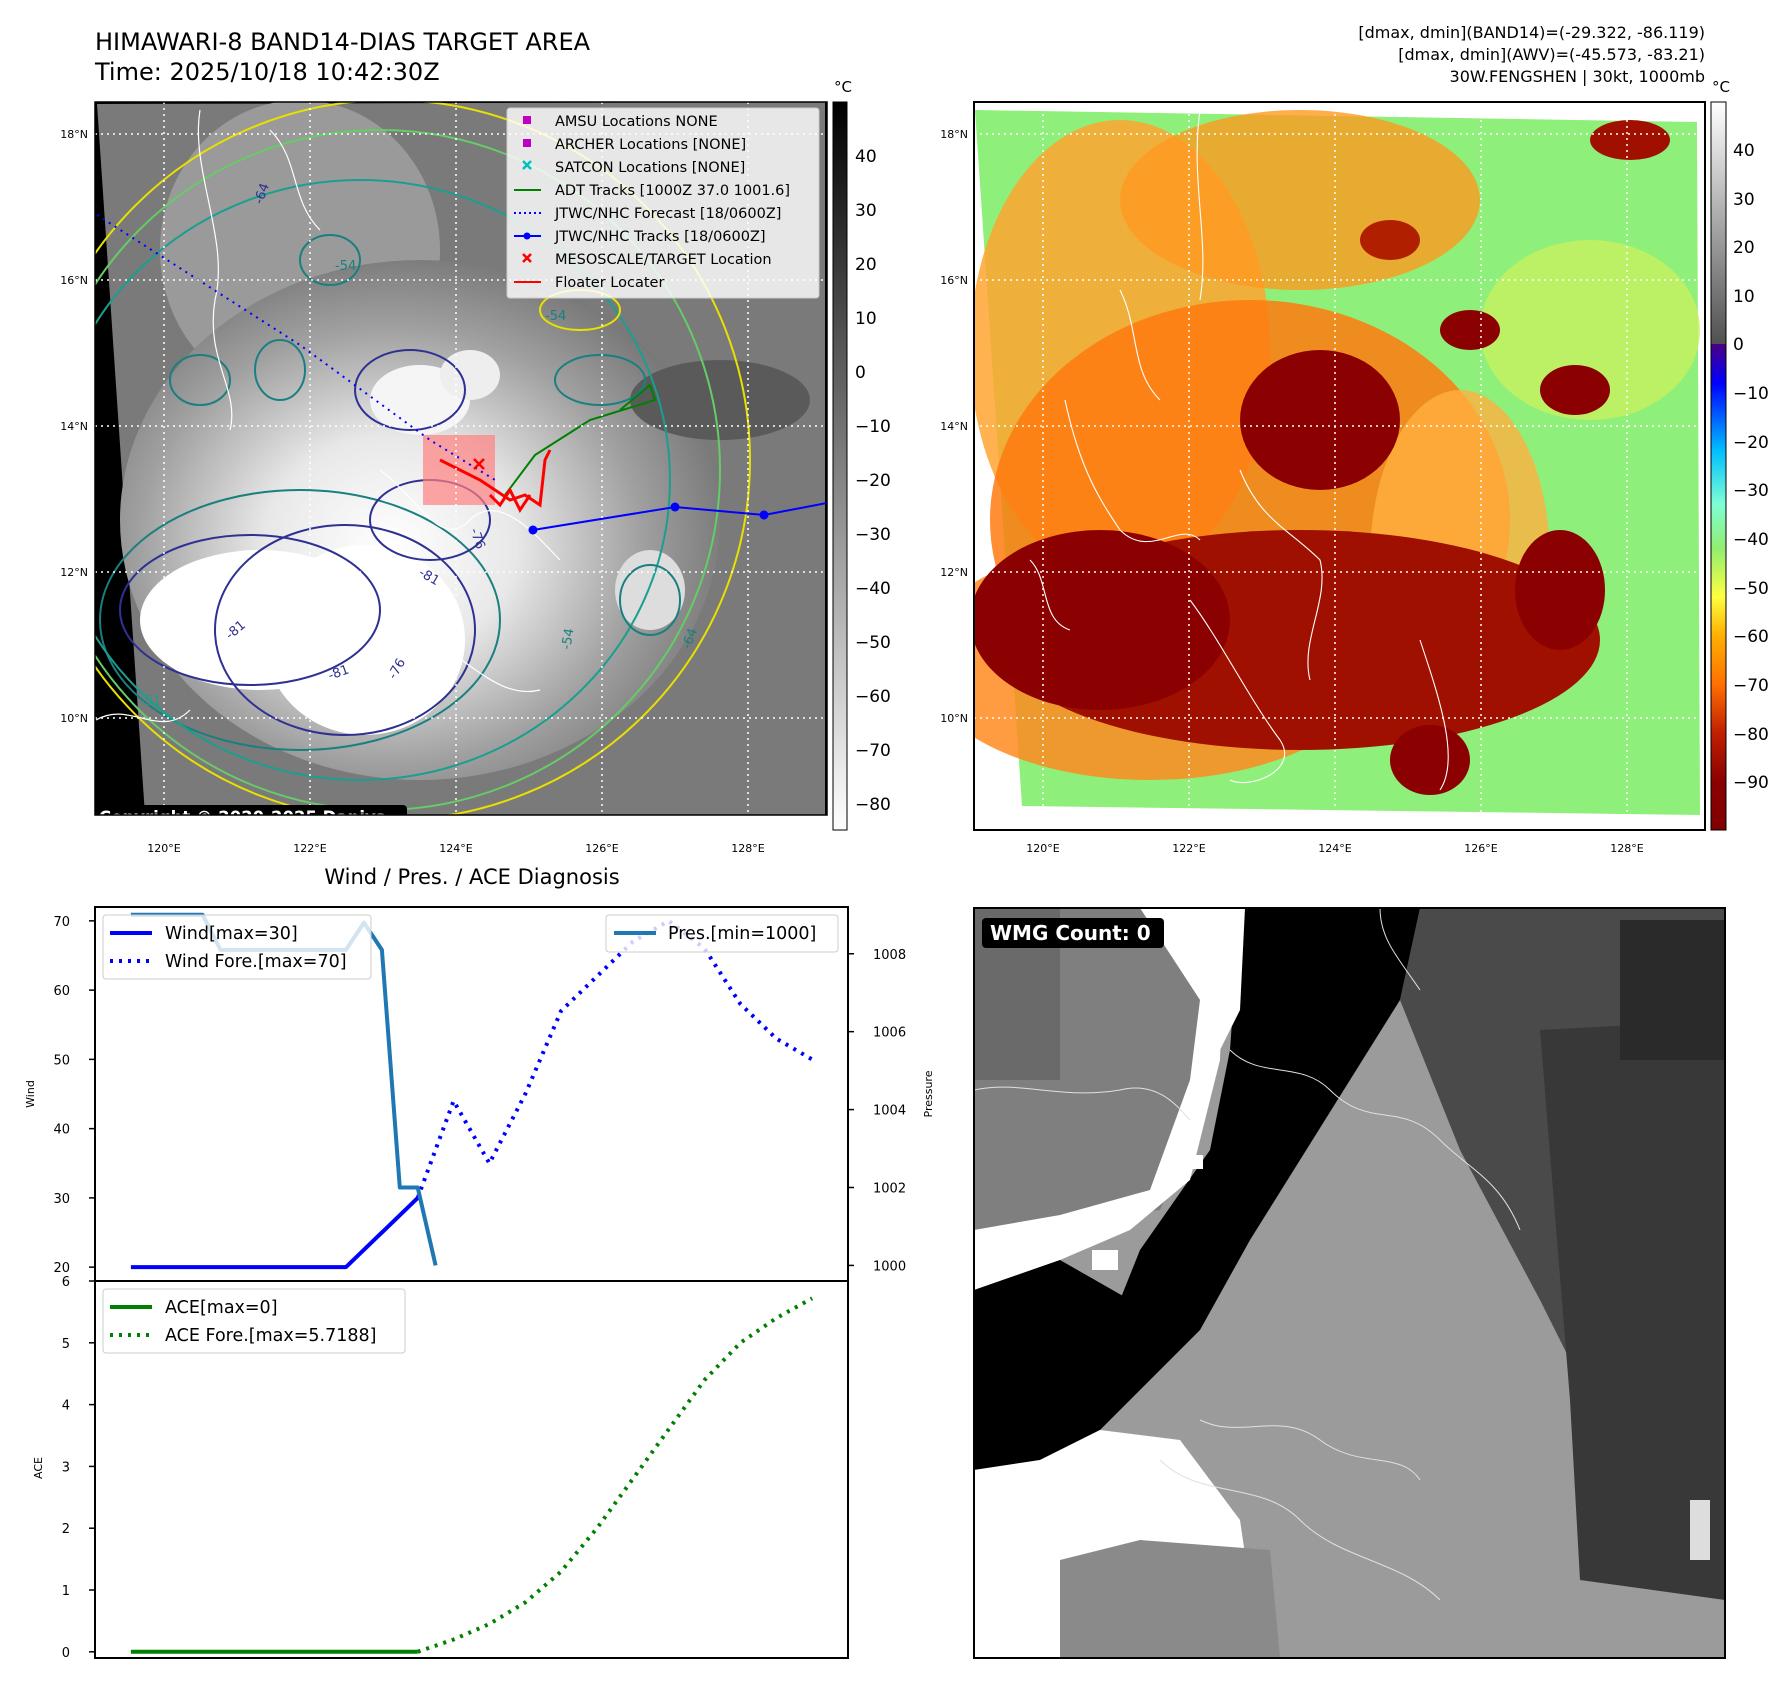 This screenshot has height=1690, width=1788. What do you see at coordinates (873, 643) in the screenshot?
I see `gray-tick: −50` at bounding box center [873, 643].